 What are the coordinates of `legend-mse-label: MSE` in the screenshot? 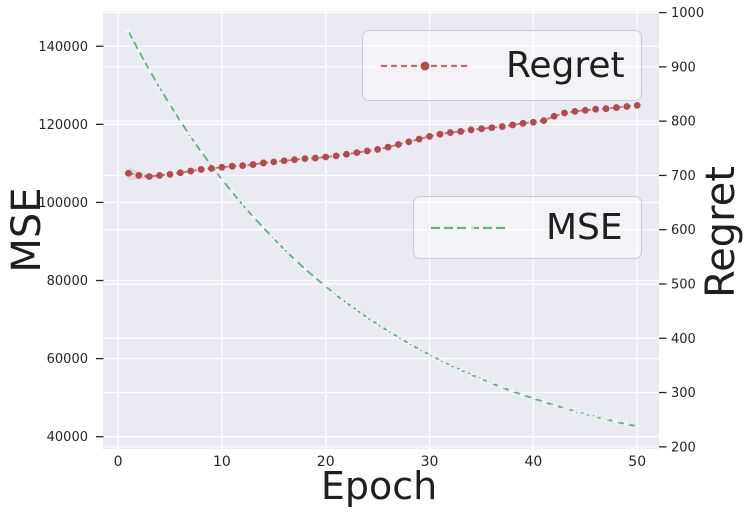 It's located at (584, 227).